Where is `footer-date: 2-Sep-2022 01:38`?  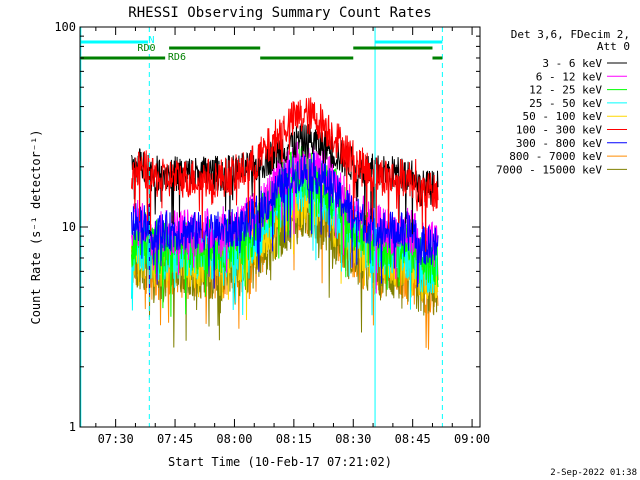 footer-date: 2-Sep-2022 01:38 is located at coordinates (593, 473).